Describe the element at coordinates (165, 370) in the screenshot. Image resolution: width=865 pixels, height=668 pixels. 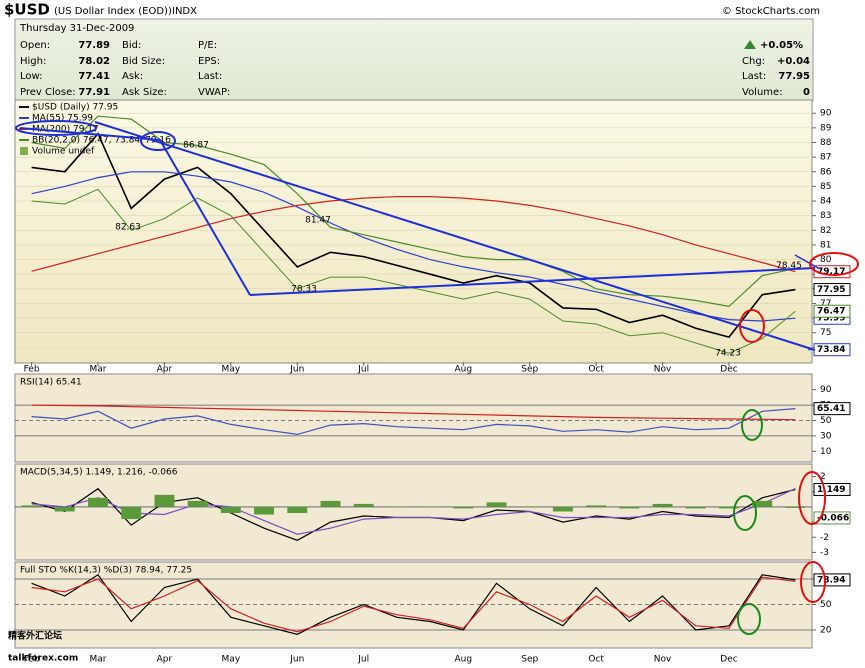
I see `x-tick-label: Apr` at that location.